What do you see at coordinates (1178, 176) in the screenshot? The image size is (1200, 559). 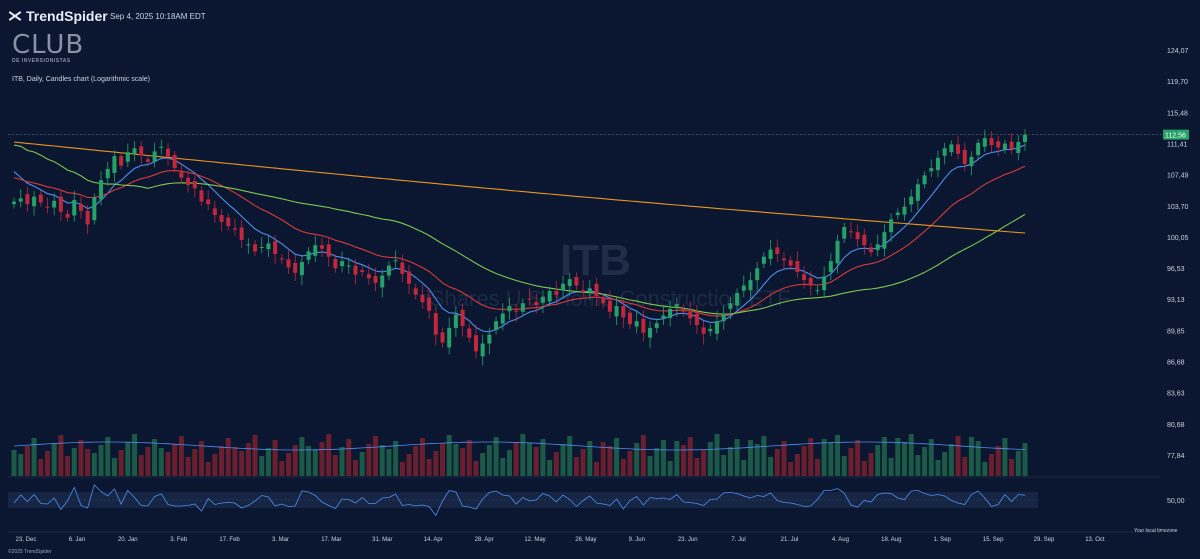 I see `y-tick-label: 107,49` at bounding box center [1178, 176].